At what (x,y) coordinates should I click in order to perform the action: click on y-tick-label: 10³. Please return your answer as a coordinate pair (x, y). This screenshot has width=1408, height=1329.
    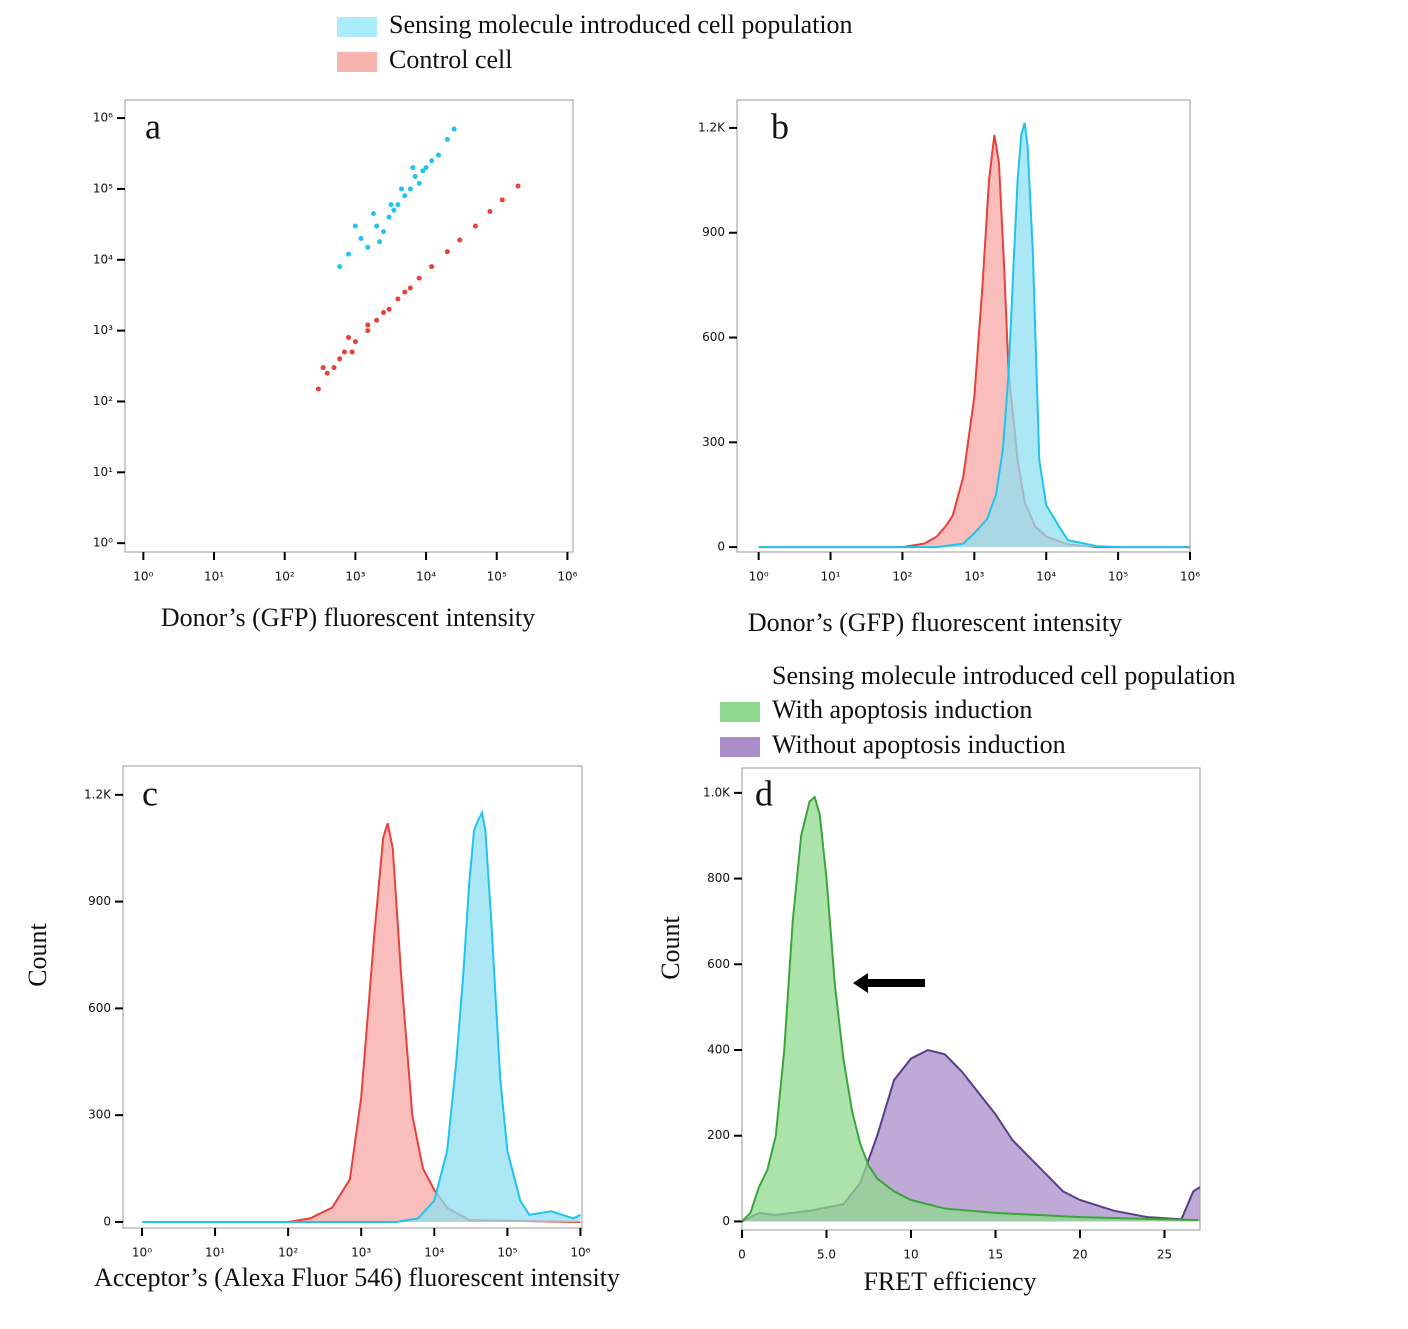
    Looking at the image, I should click on (103, 330).